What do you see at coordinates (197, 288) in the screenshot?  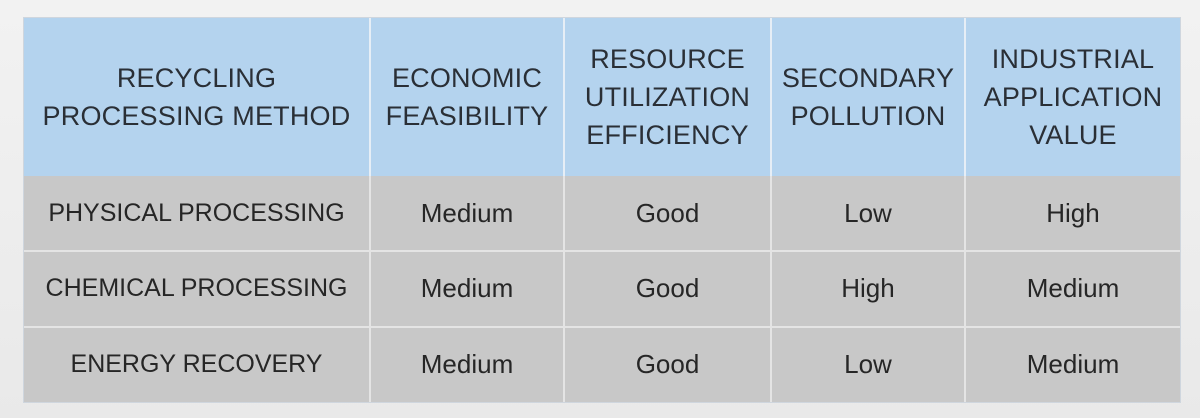 I see `cell-method: CHEMICAL PROCESSING` at bounding box center [197, 288].